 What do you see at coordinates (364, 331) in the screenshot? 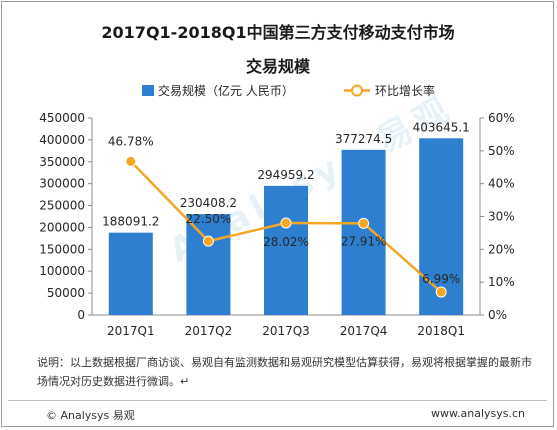
I see `x-tick-label: 2017Q4` at bounding box center [364, 331].